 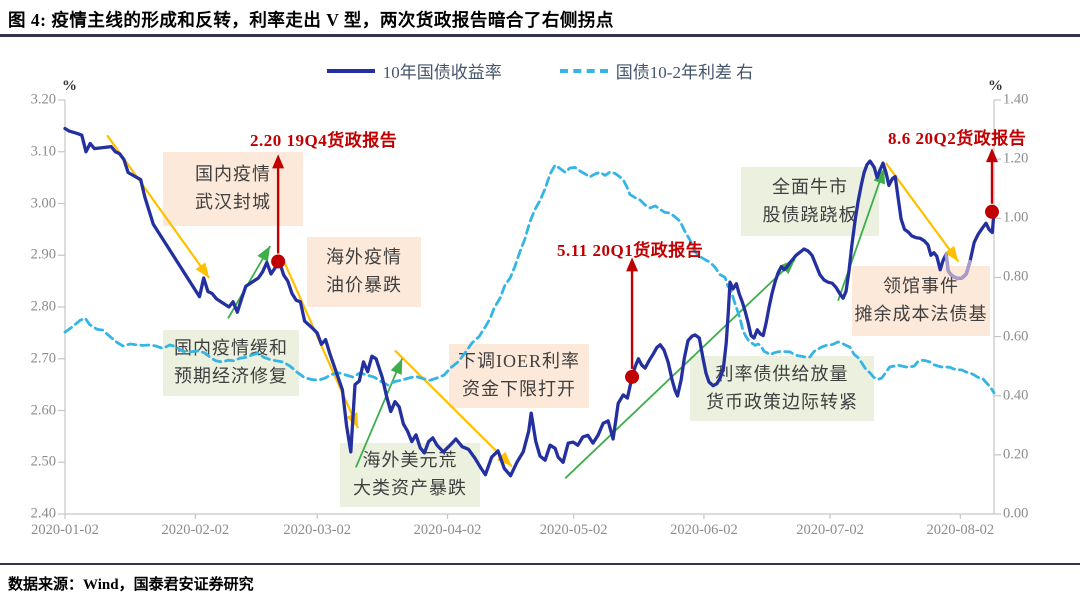 What do you see at coordinates (1016, 158) in the screenshot?
I see `right-axis-tick-label: 1.20` at bounding box center [1016, 158].